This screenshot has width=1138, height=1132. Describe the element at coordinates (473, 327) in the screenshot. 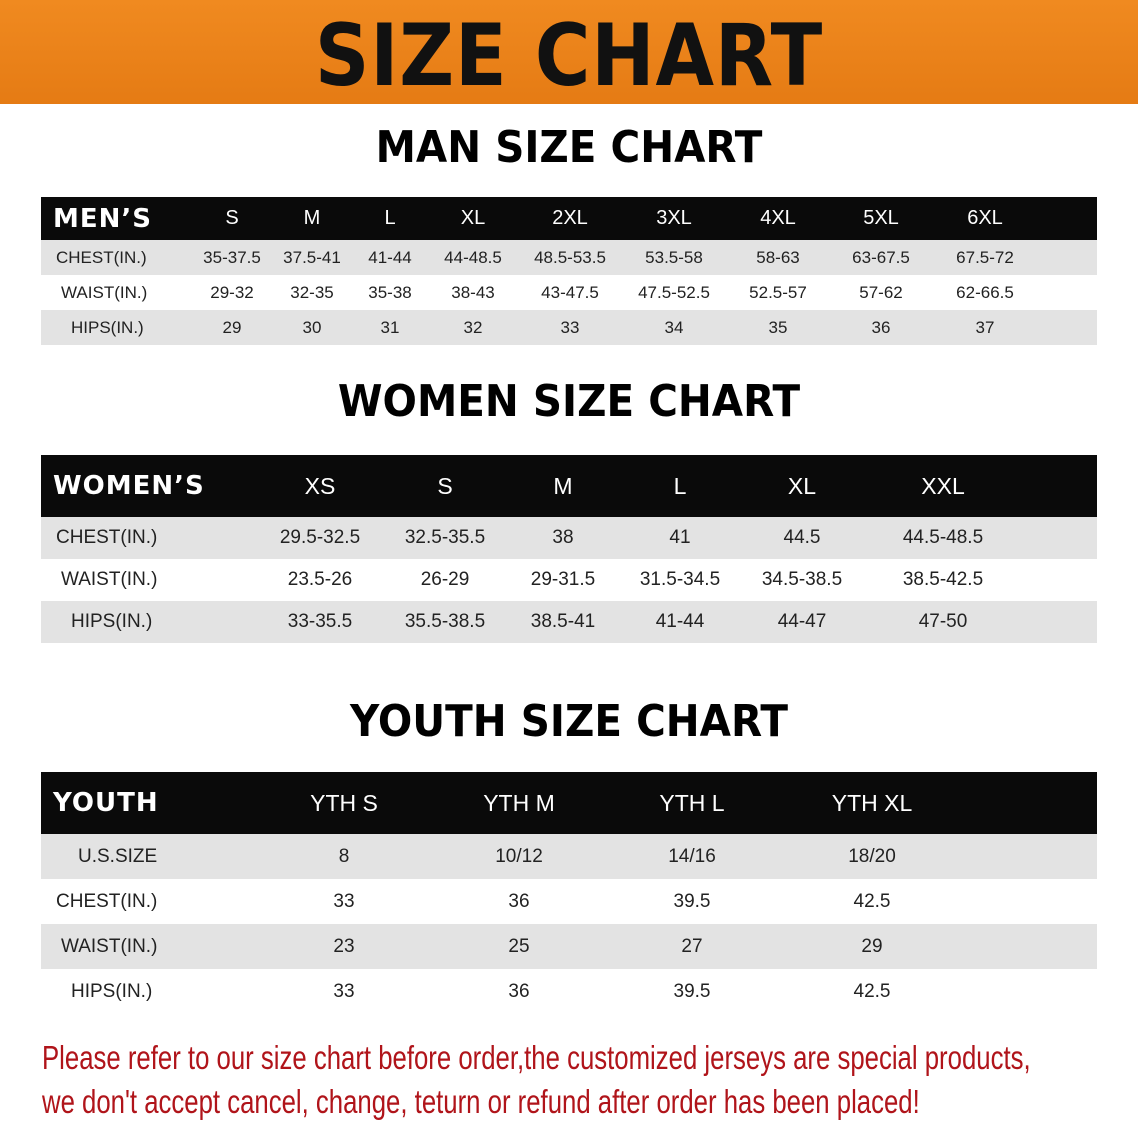

I see `table-cell: 32` at that location.